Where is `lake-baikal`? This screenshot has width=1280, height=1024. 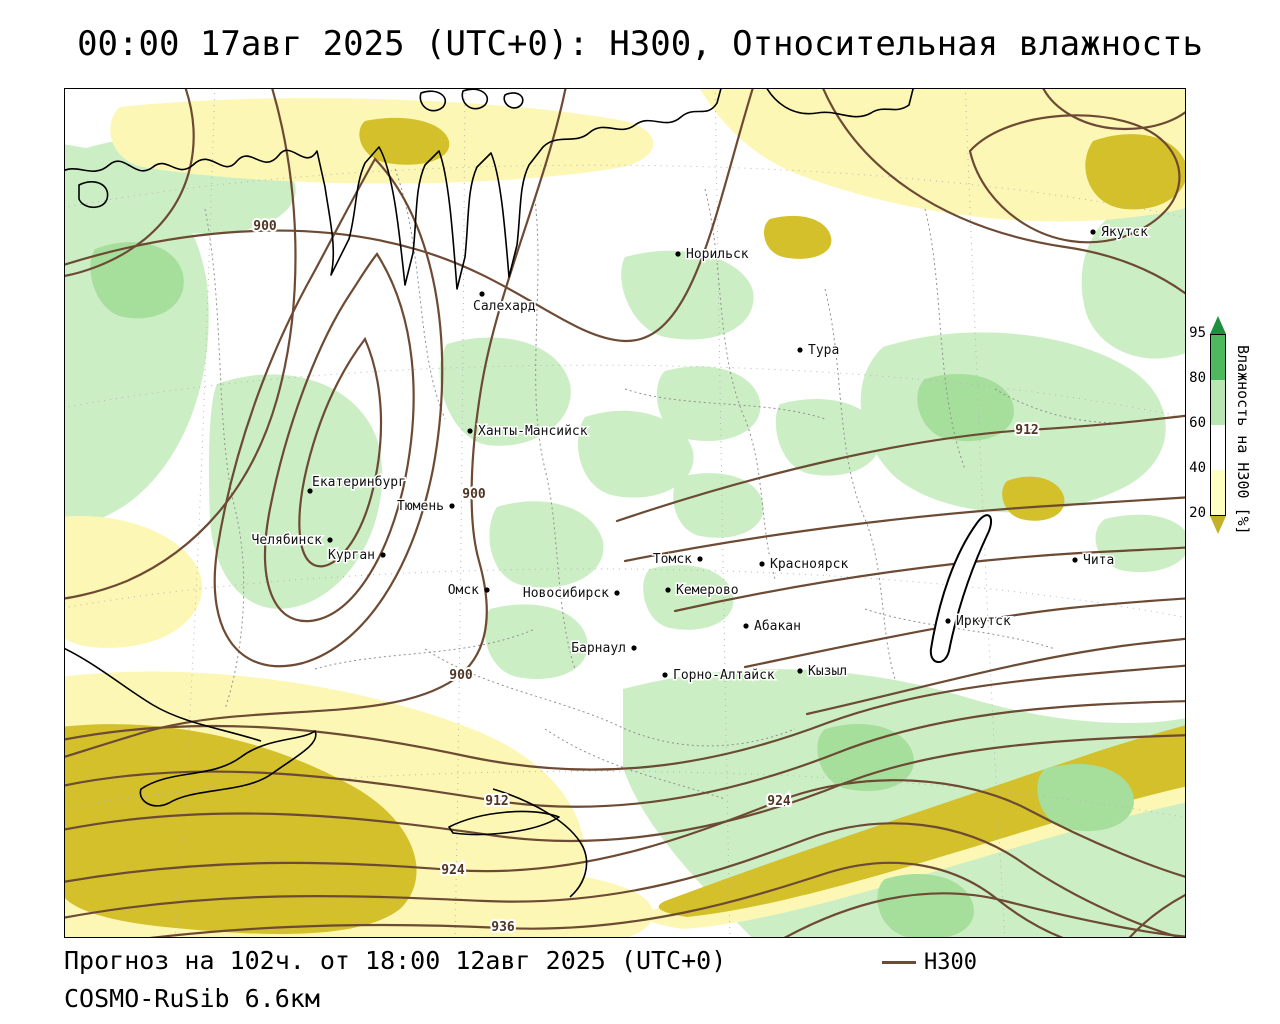
lake-baikal is located at coordinates (961, 588).